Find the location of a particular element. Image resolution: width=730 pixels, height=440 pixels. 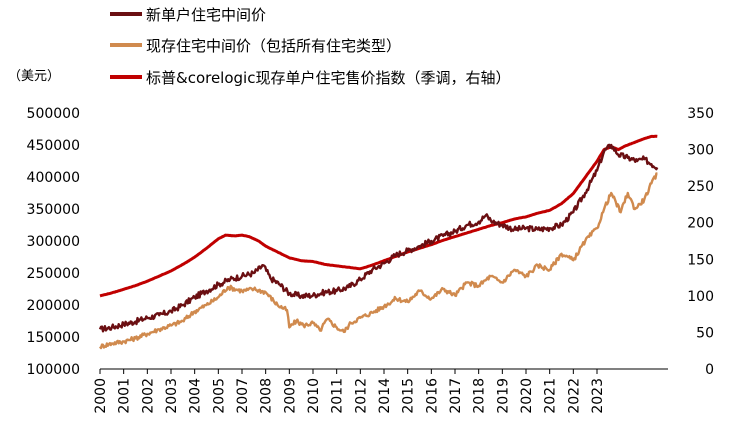

x-tick-label: 2000 is located at coordinates (101, 396).